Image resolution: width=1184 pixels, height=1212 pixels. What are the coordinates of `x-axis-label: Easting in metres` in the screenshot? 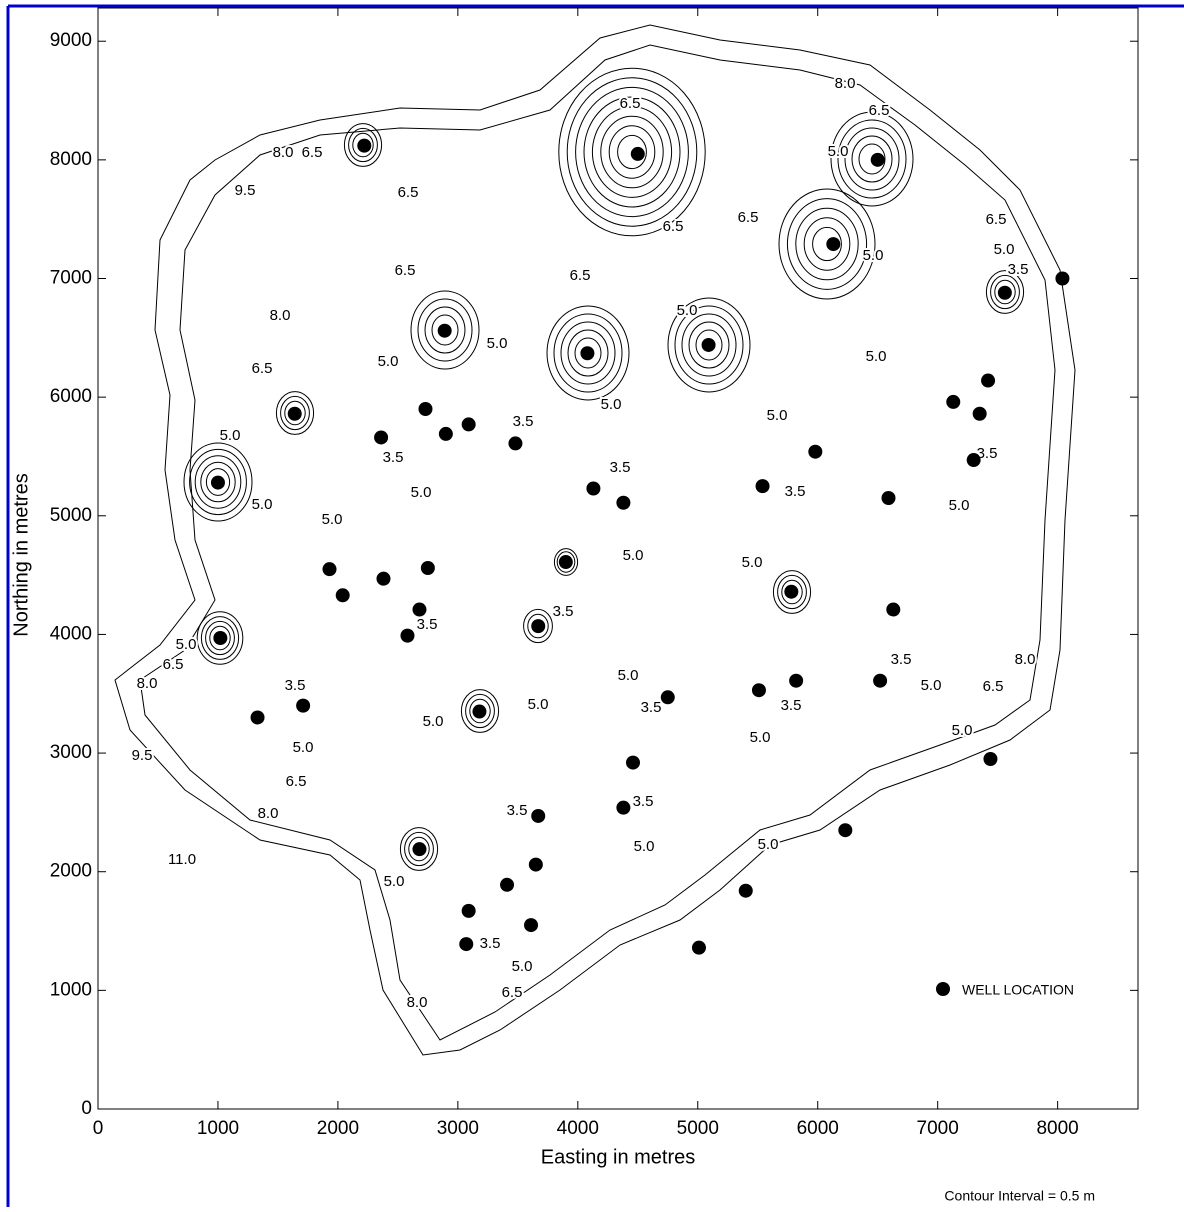 It's located at (618, 1157).